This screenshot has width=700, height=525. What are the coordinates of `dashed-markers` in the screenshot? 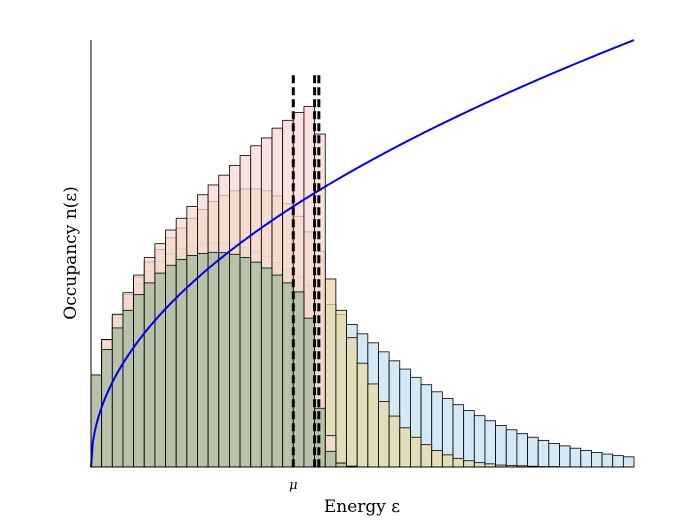 It's located at (306, 271).